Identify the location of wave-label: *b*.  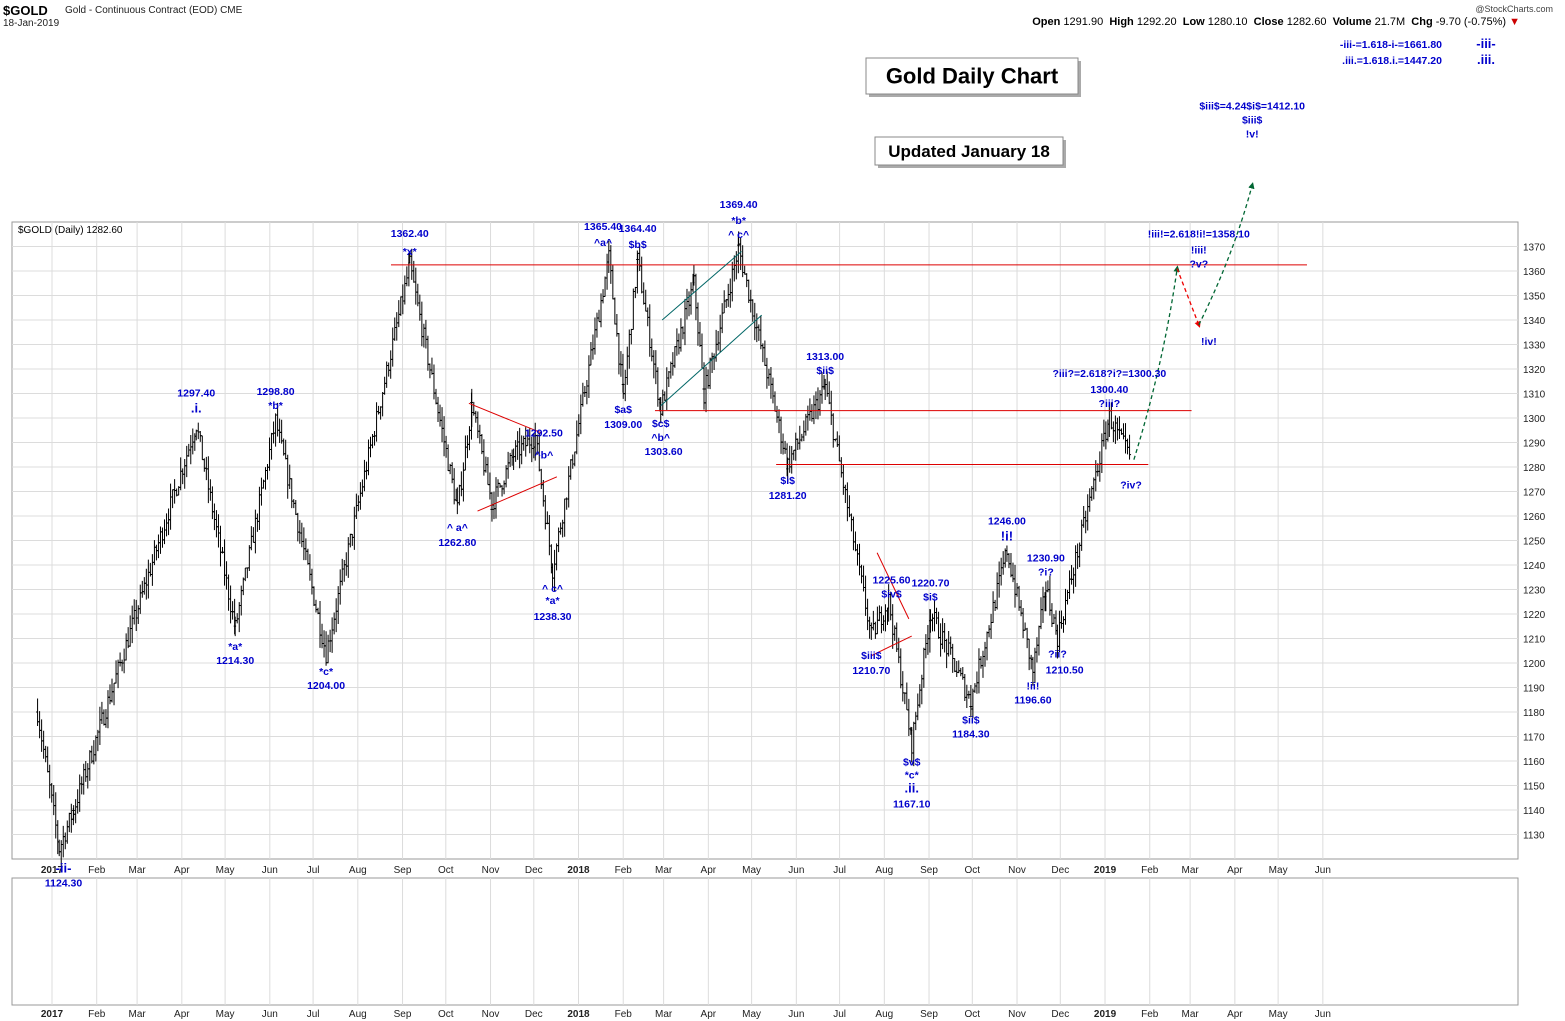
(739, 221).